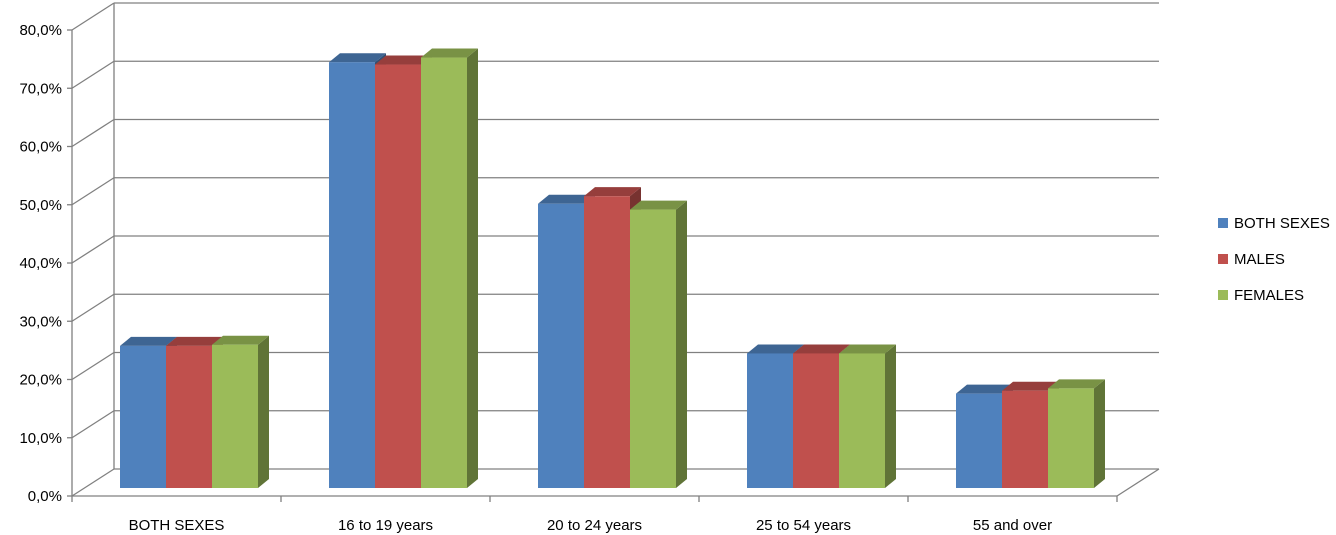 Image resolution: width=1336 pixels, height=535 pixels. I want to click on legend-item-males: MALES, so click(1277, 259).